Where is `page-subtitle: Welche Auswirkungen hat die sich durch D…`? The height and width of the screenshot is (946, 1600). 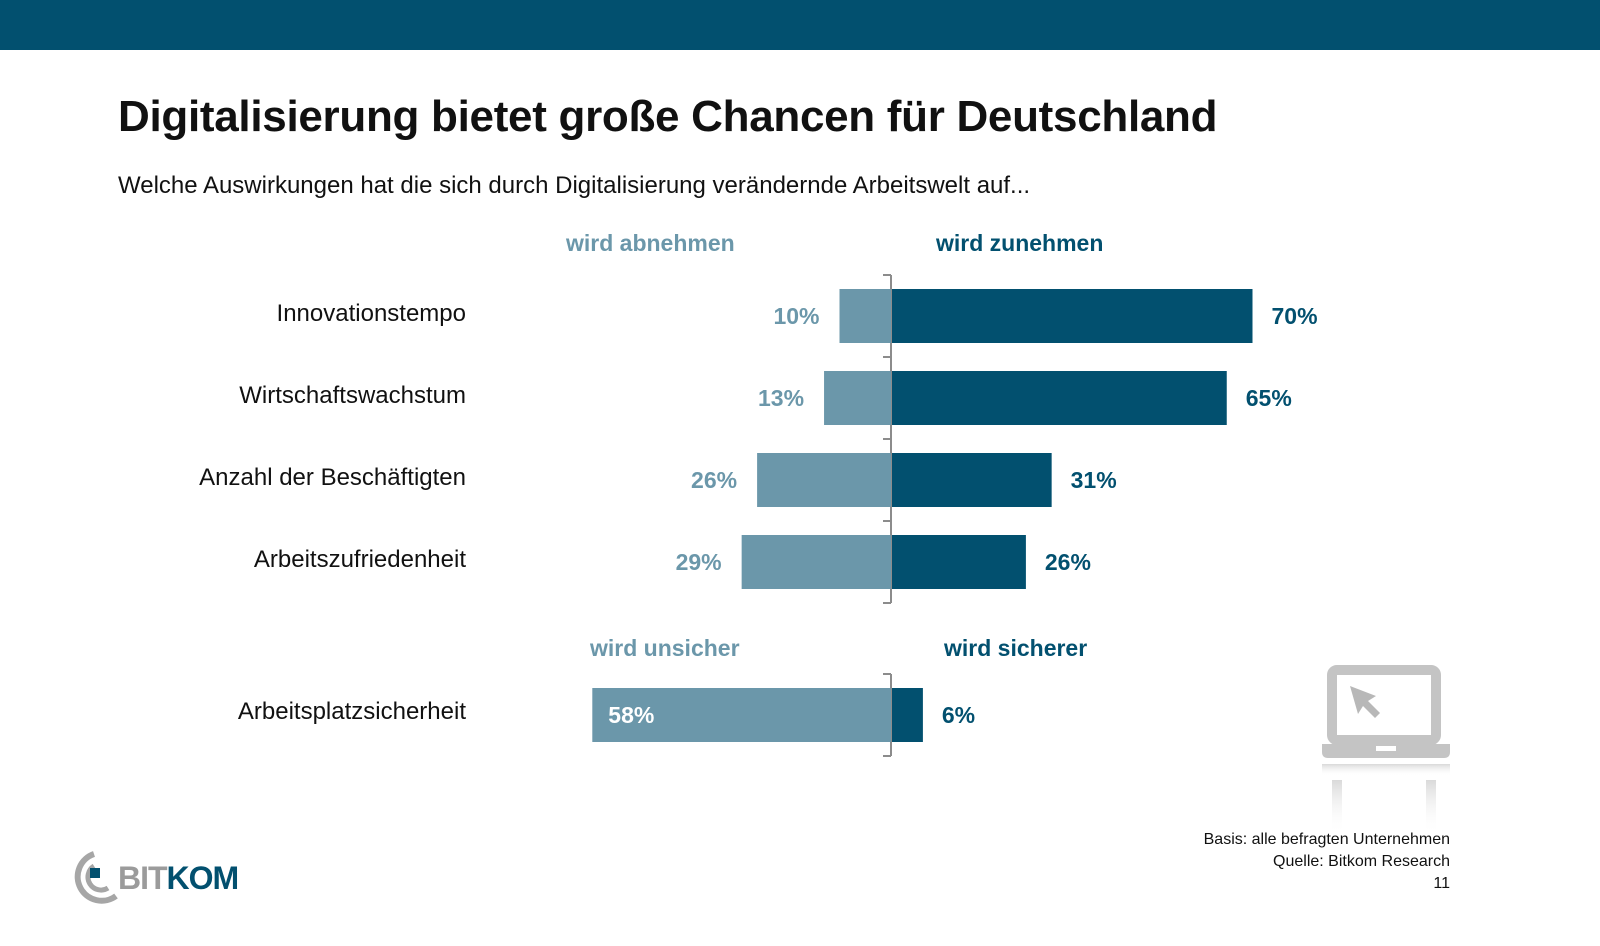 page-subtitle: Welche Auswirkungen hat die sich durch D… is located at coordinates (574, 185).